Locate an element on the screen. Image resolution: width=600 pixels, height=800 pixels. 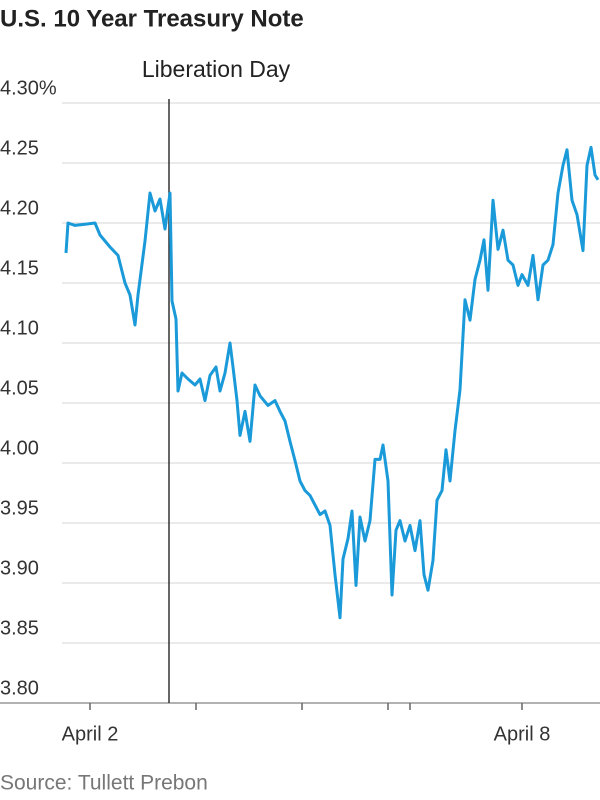
y-tick-label: 4.30% is located at coordinates (28, 88).